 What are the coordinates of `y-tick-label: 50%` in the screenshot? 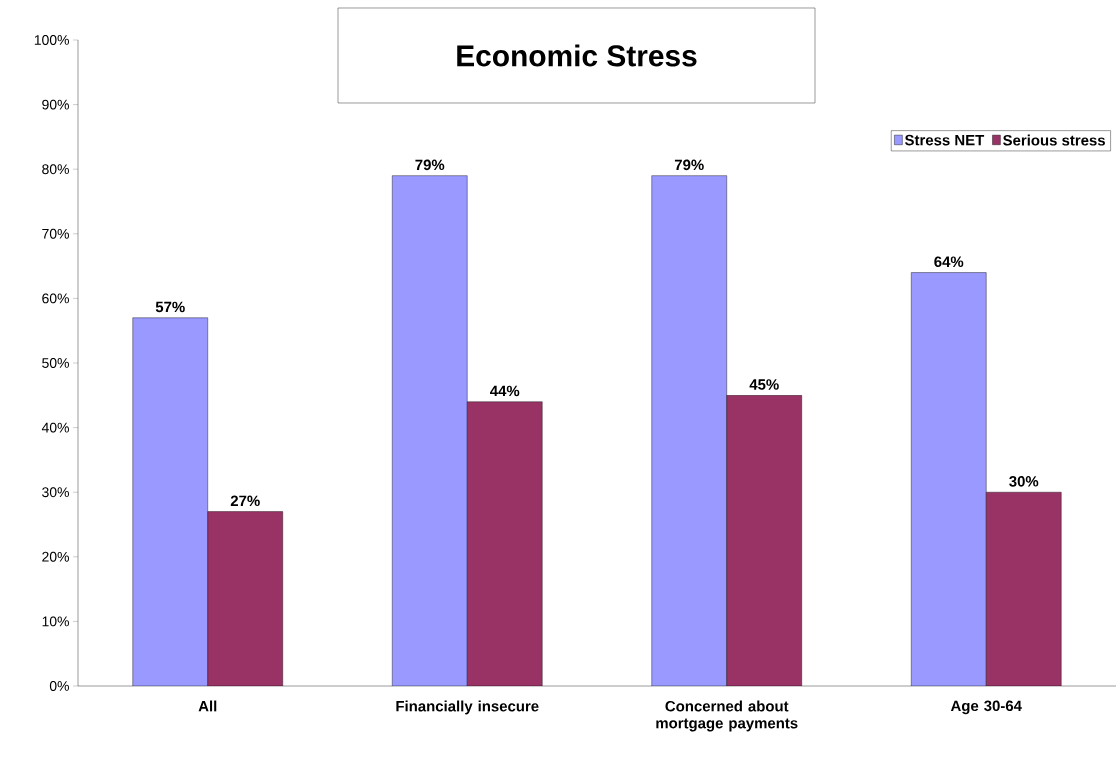 It's located at (55, 363).